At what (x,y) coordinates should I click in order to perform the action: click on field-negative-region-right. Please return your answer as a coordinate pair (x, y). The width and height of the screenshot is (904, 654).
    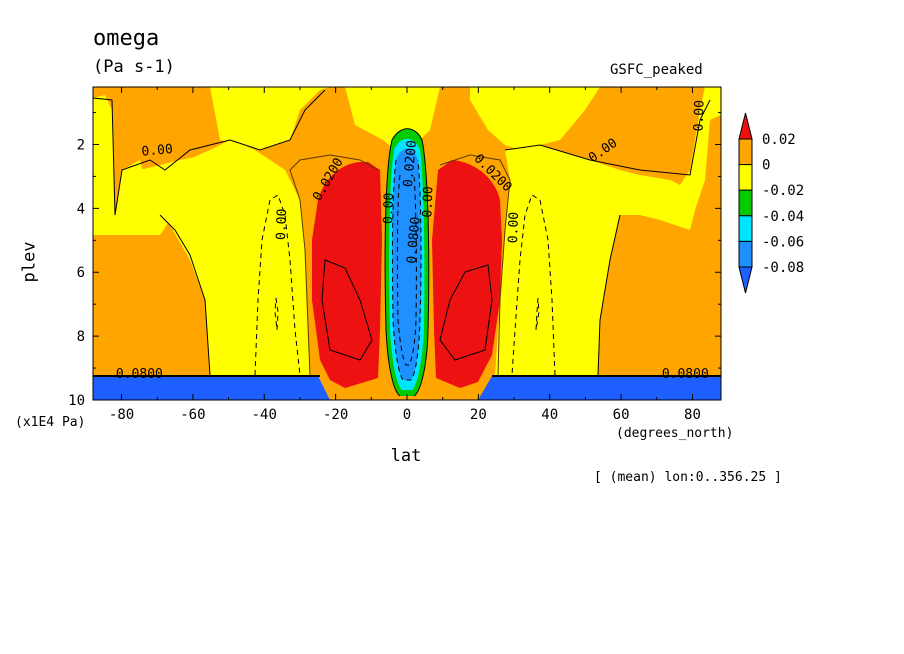
    Looking at the image, I should click on (608, 231).